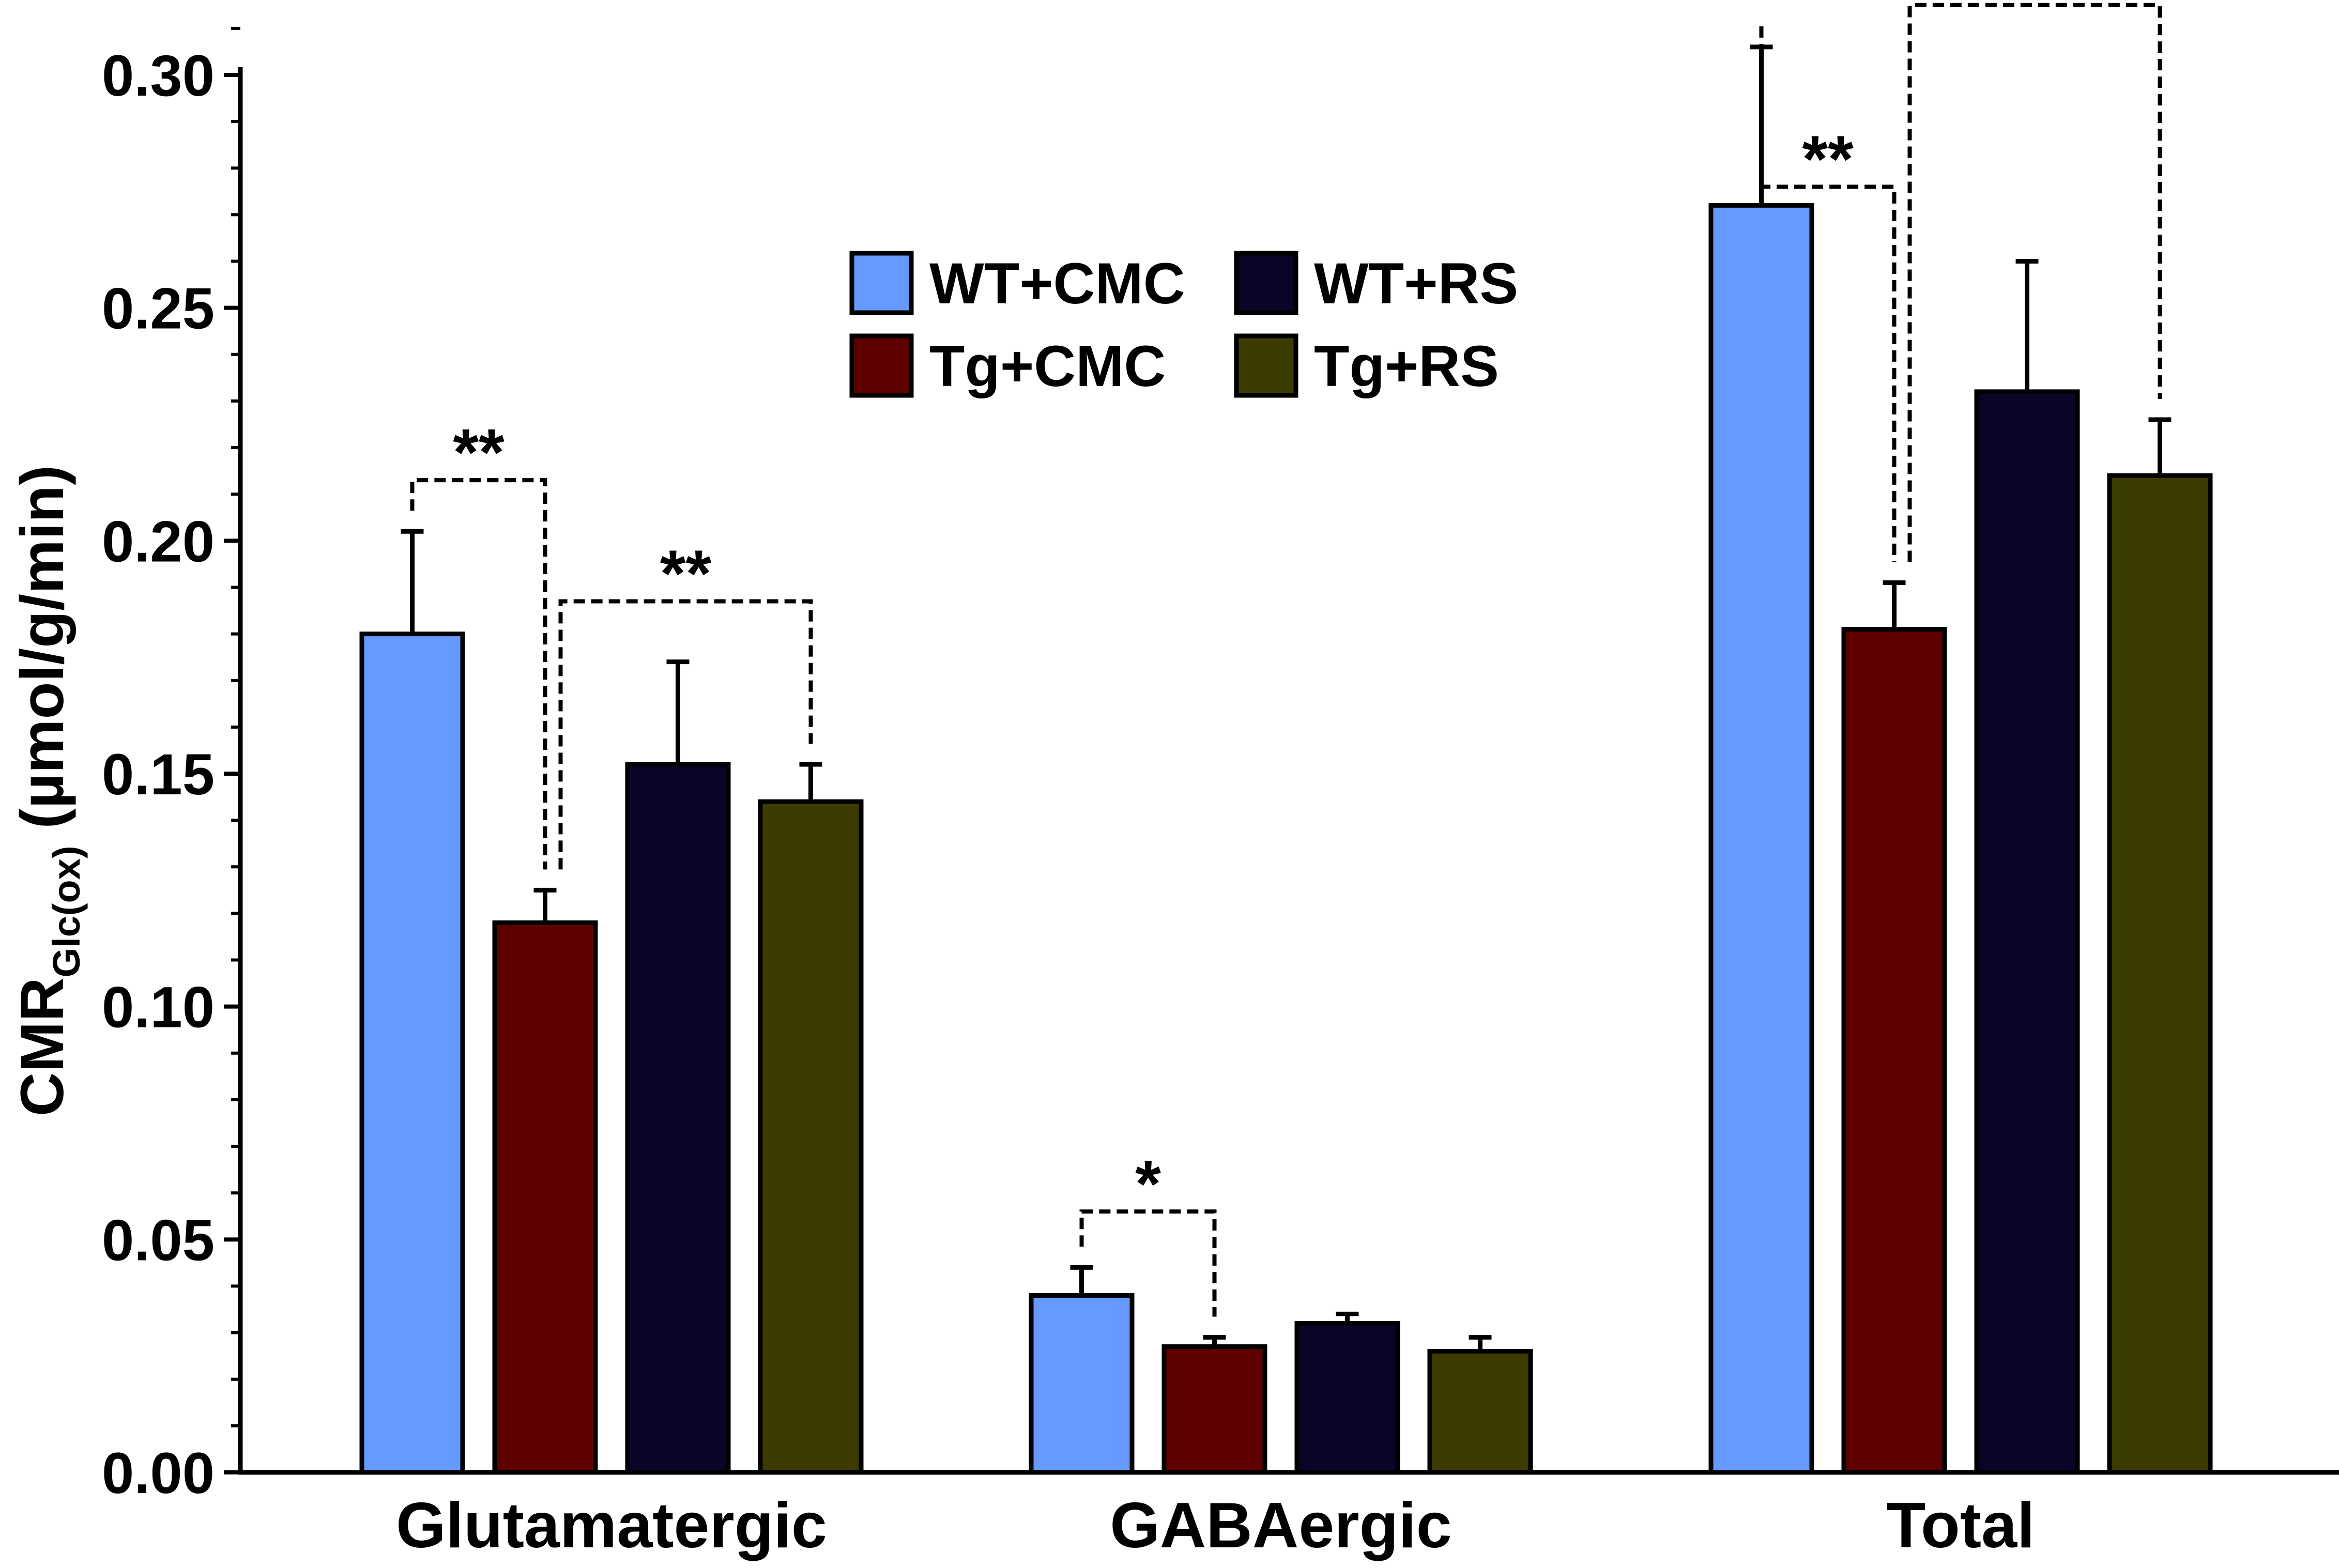 The width and height of the screenshot is (2339, 1568). I want to click on y-axis-label-text: CMRGlc(ox) (µmol/g/min), so click(48, 790).